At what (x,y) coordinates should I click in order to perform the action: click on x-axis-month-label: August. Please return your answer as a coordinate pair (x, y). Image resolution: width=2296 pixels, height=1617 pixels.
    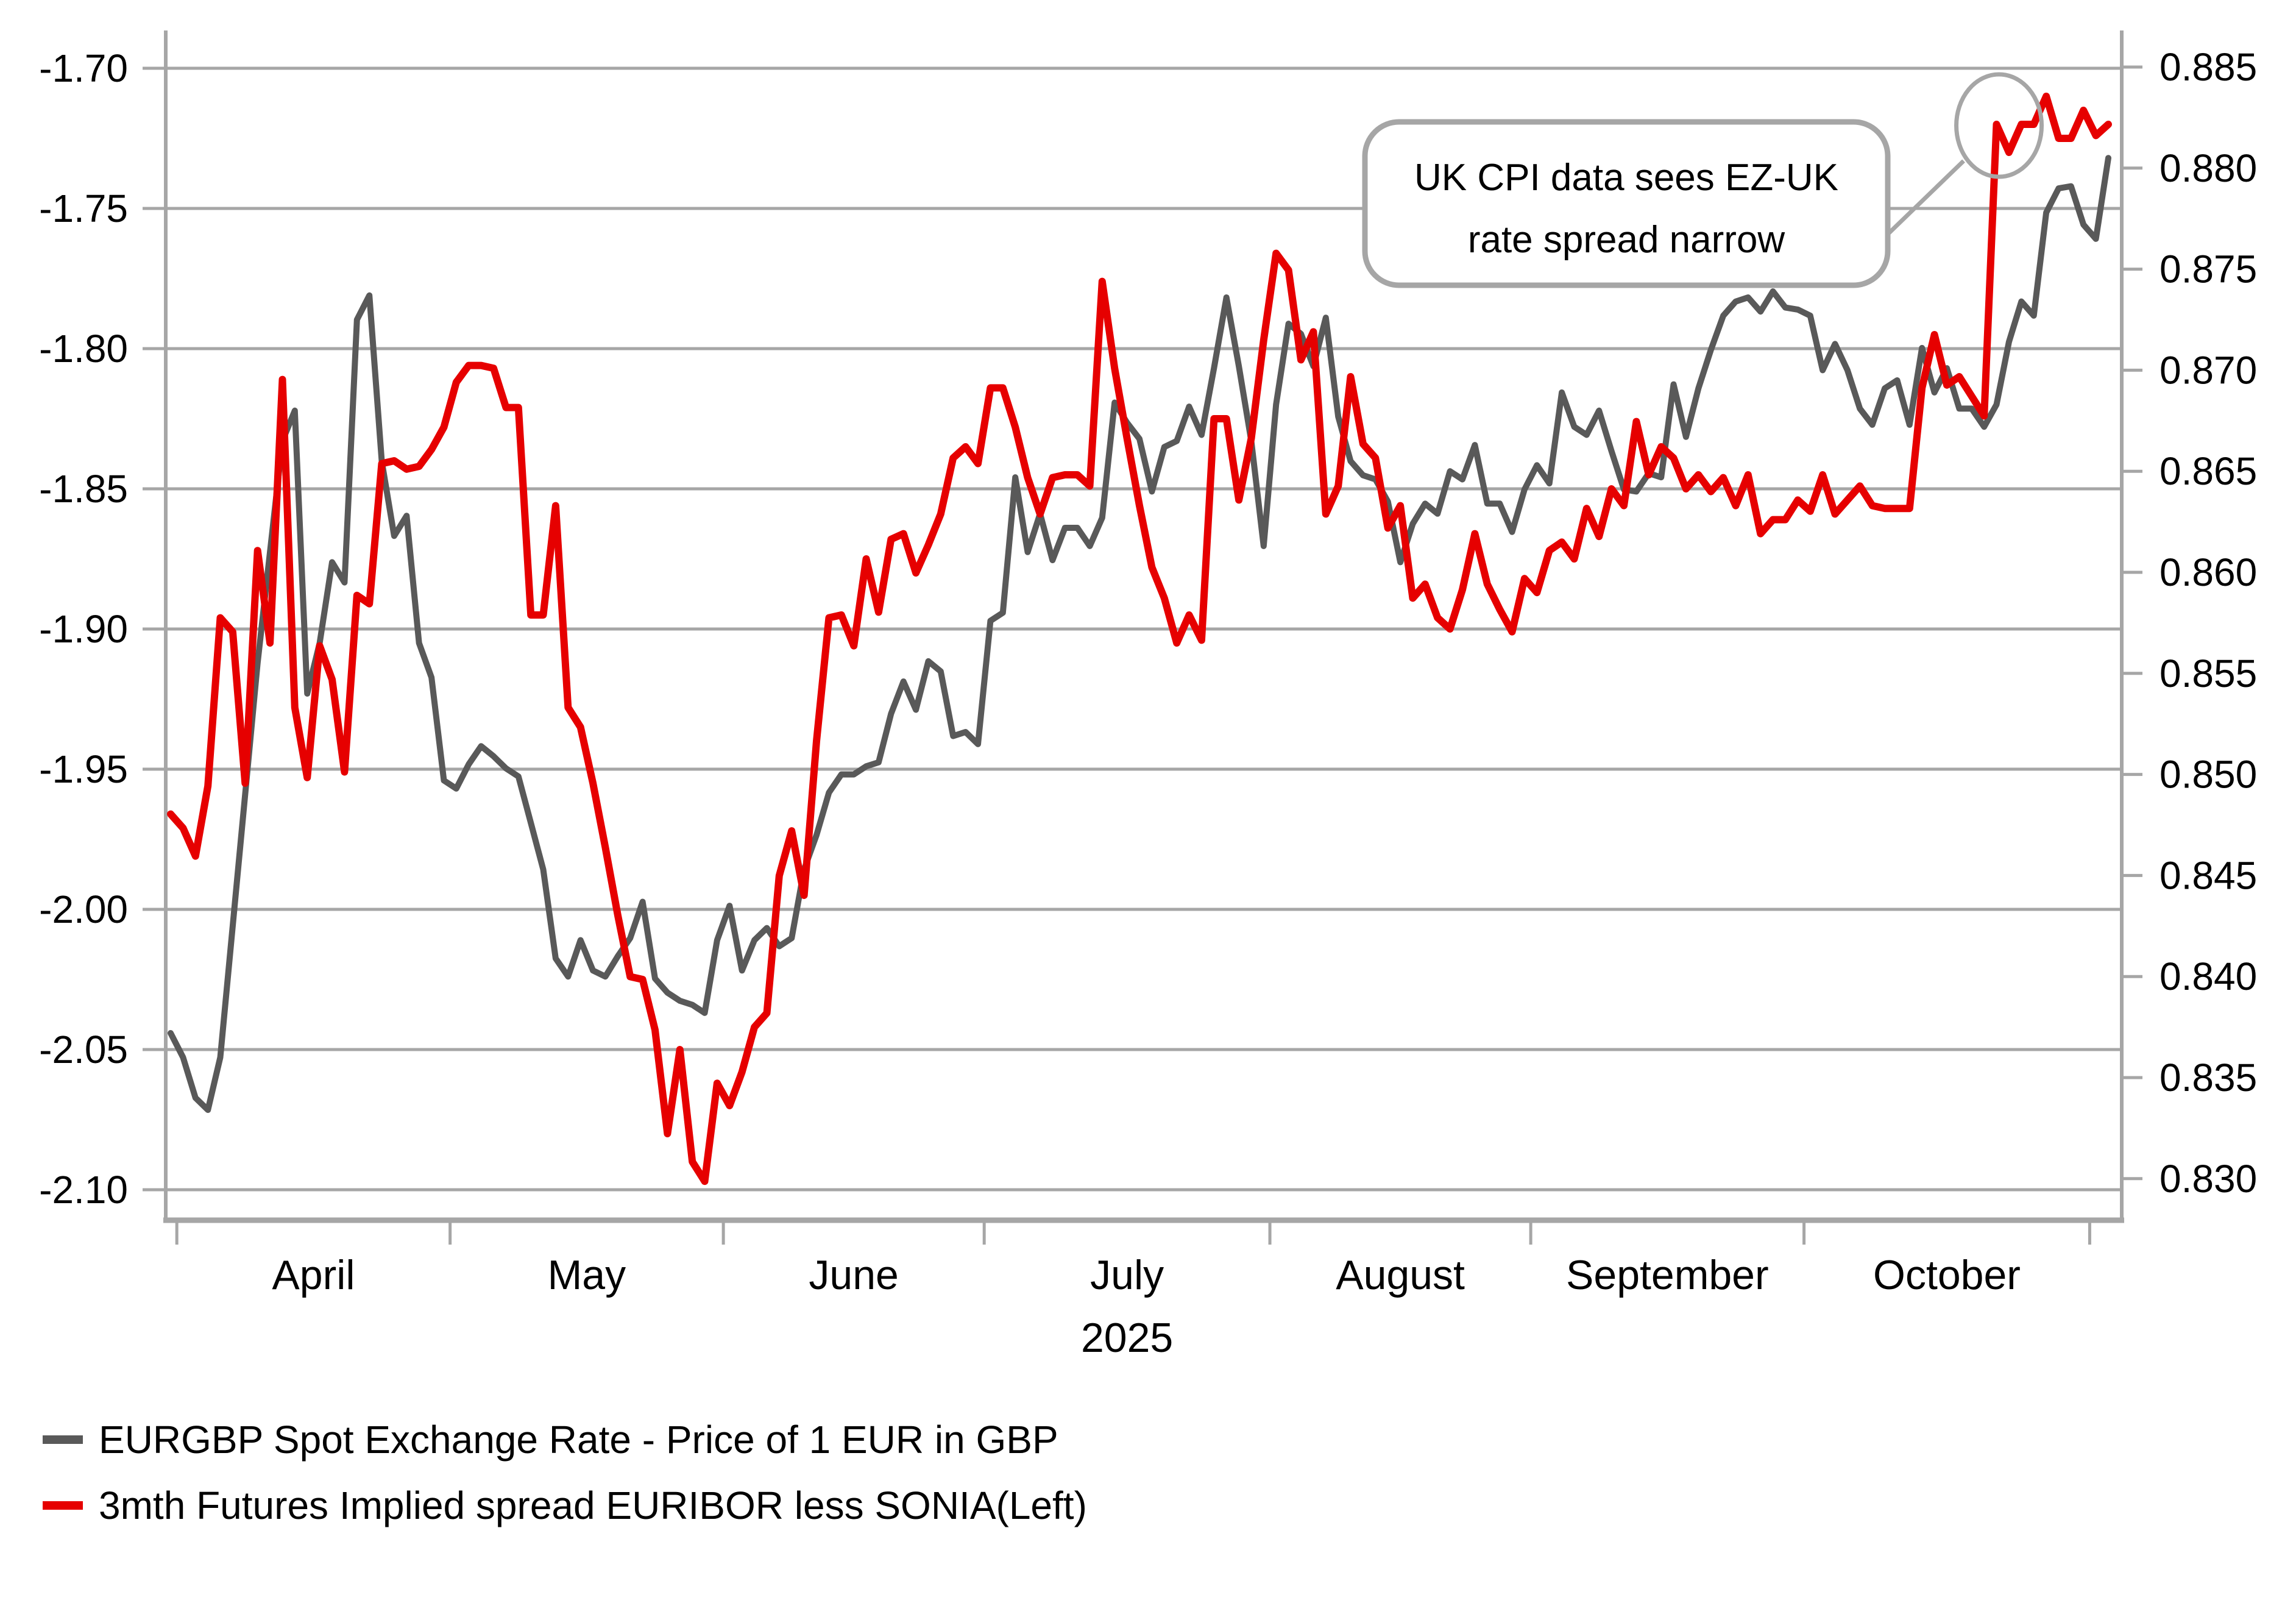
    Looking at the image, I should click on (1400, 1275).